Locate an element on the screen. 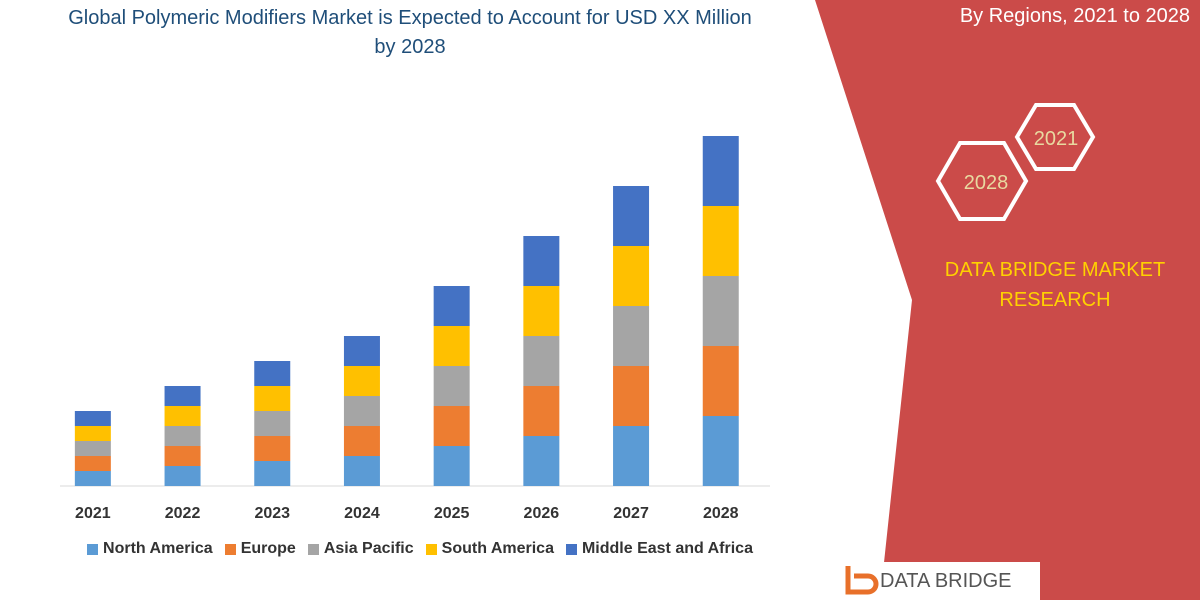 This screenshot has height=600, width=1200. legend-label: South America is located at coordinates (497, 548).